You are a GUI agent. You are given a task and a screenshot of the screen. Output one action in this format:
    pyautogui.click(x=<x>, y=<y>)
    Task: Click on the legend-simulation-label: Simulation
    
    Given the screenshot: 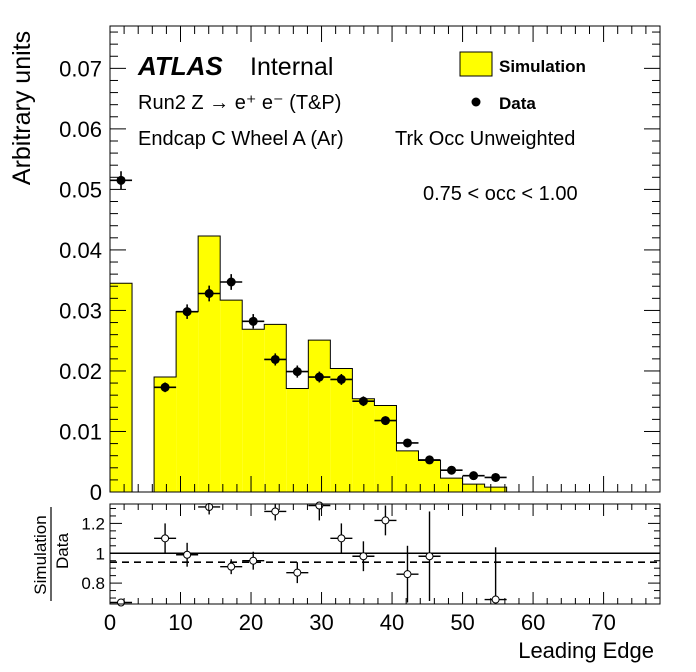 What is the action you would take?
    pyautogui.click(x=542, y=66)
    